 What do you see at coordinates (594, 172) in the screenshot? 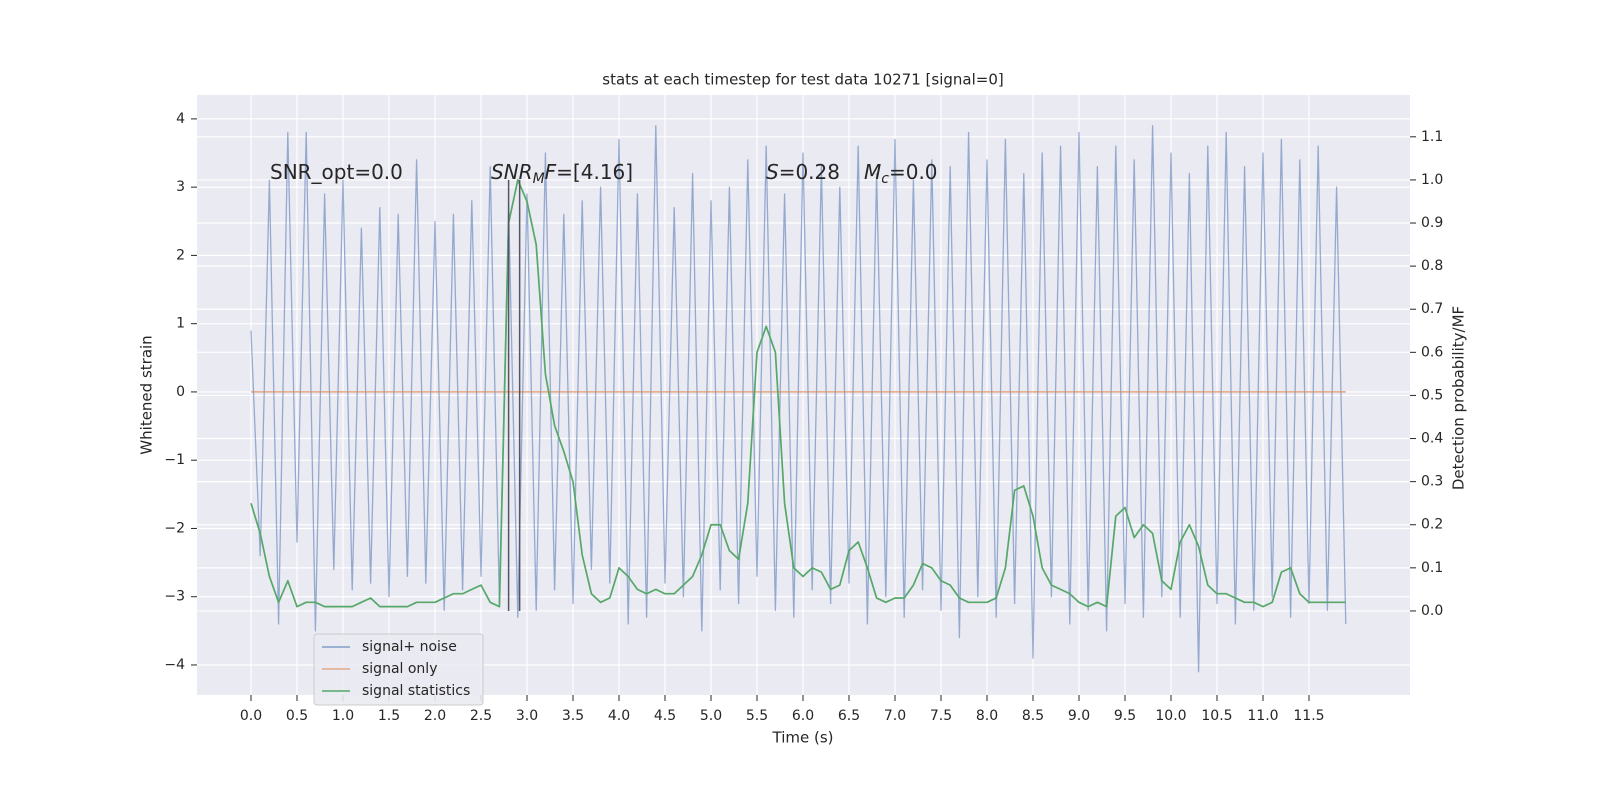
I see `annotation-part: =[4.16]` at bounding box center [594, 172].